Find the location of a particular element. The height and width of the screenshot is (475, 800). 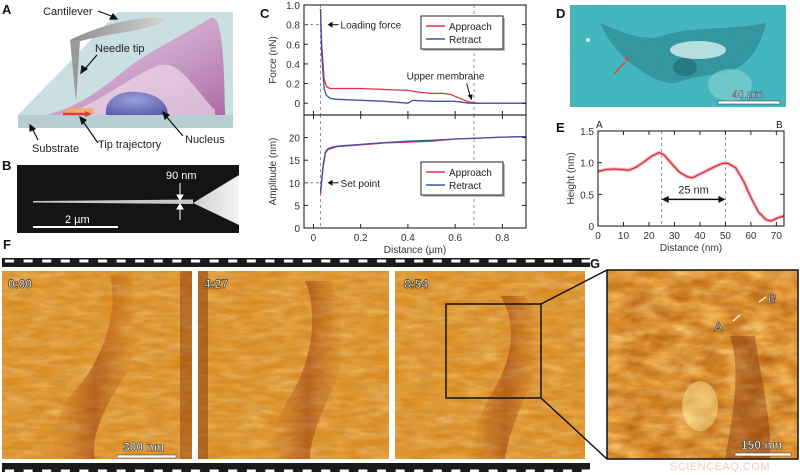

panel-label-e: E is located at coordinates (560, 127).